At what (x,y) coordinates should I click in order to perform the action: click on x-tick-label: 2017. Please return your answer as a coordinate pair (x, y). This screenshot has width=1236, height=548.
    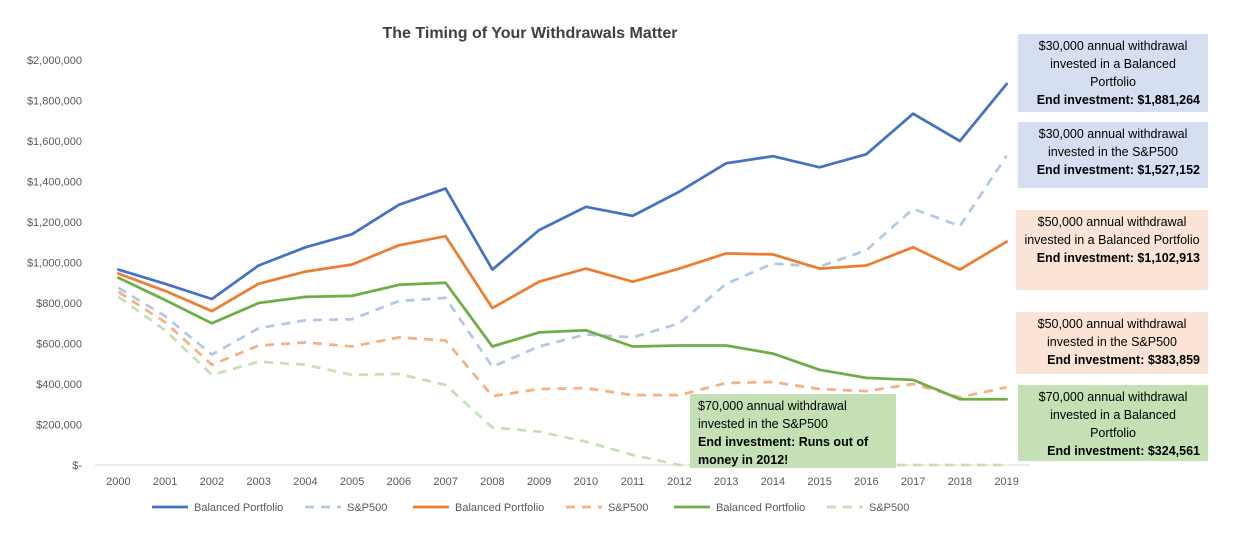
    Looking at the image, I should click on (913, 482).